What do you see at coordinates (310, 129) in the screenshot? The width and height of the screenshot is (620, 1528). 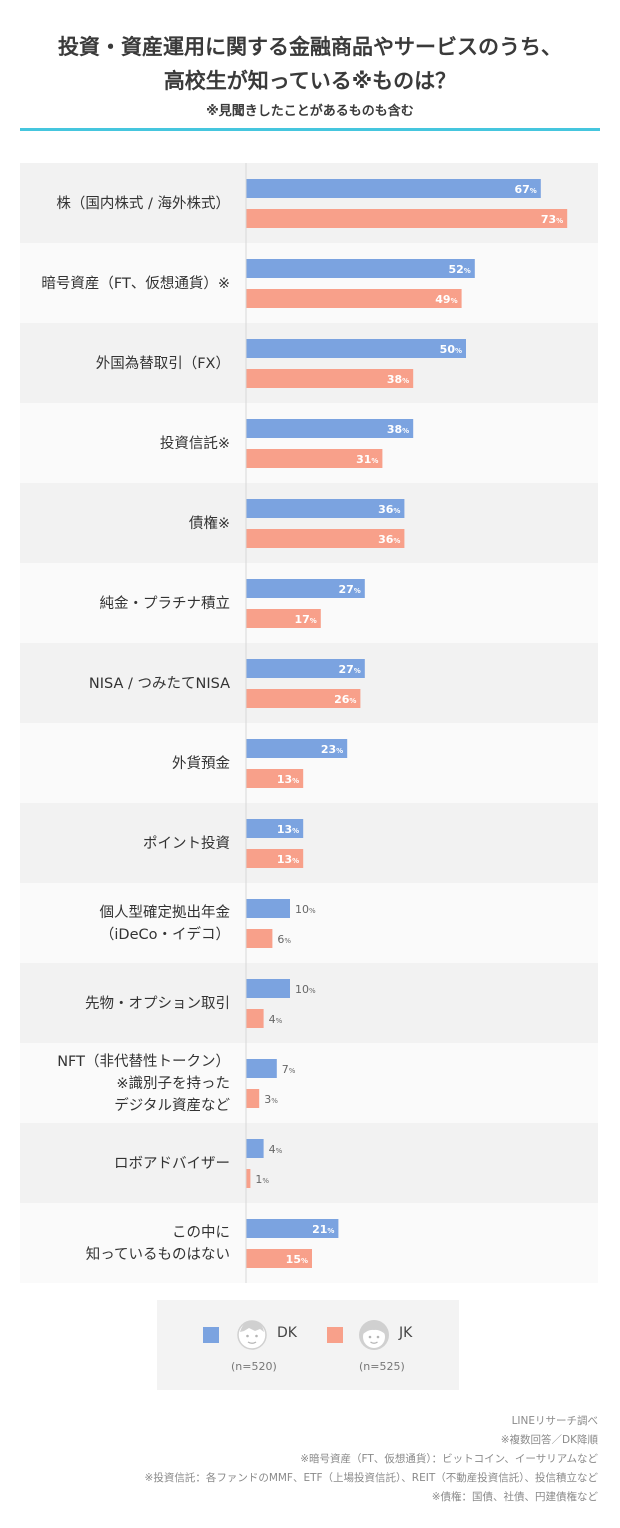 I see `title-divider` at bounding box center [310, 129].